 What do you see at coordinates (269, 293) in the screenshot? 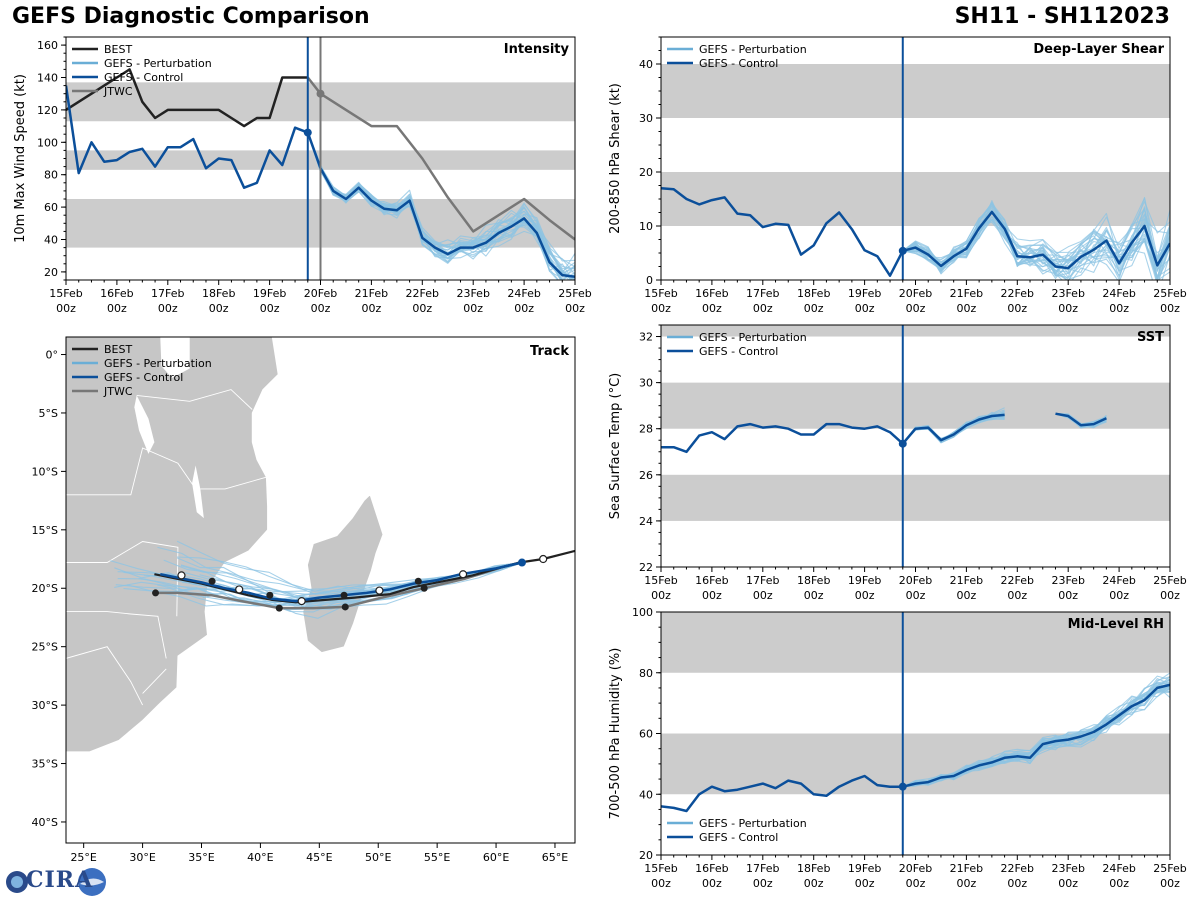
I see `x-tick-label: 19Feb` at bounding box center [269, 293].